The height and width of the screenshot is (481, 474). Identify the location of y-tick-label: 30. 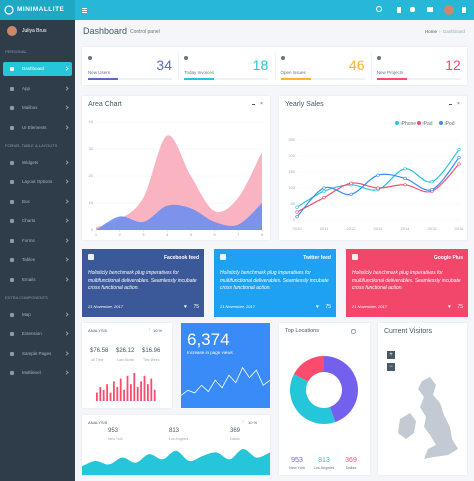
(91, 148).